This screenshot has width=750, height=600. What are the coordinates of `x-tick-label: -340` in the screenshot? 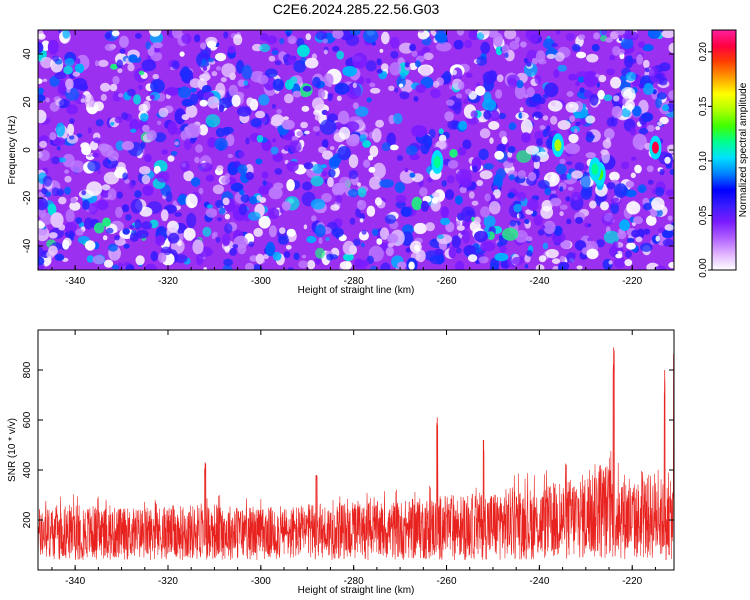 It's located at (75, 281).